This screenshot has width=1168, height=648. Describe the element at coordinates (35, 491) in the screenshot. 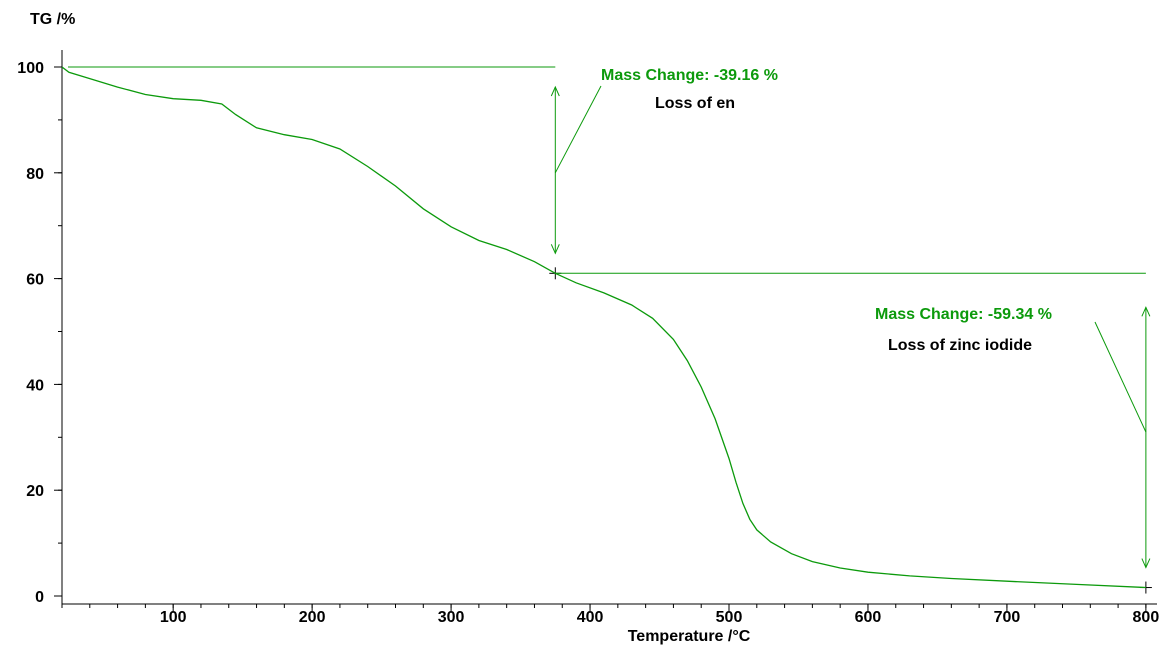

I see `y-tick-label: 20` at that location.